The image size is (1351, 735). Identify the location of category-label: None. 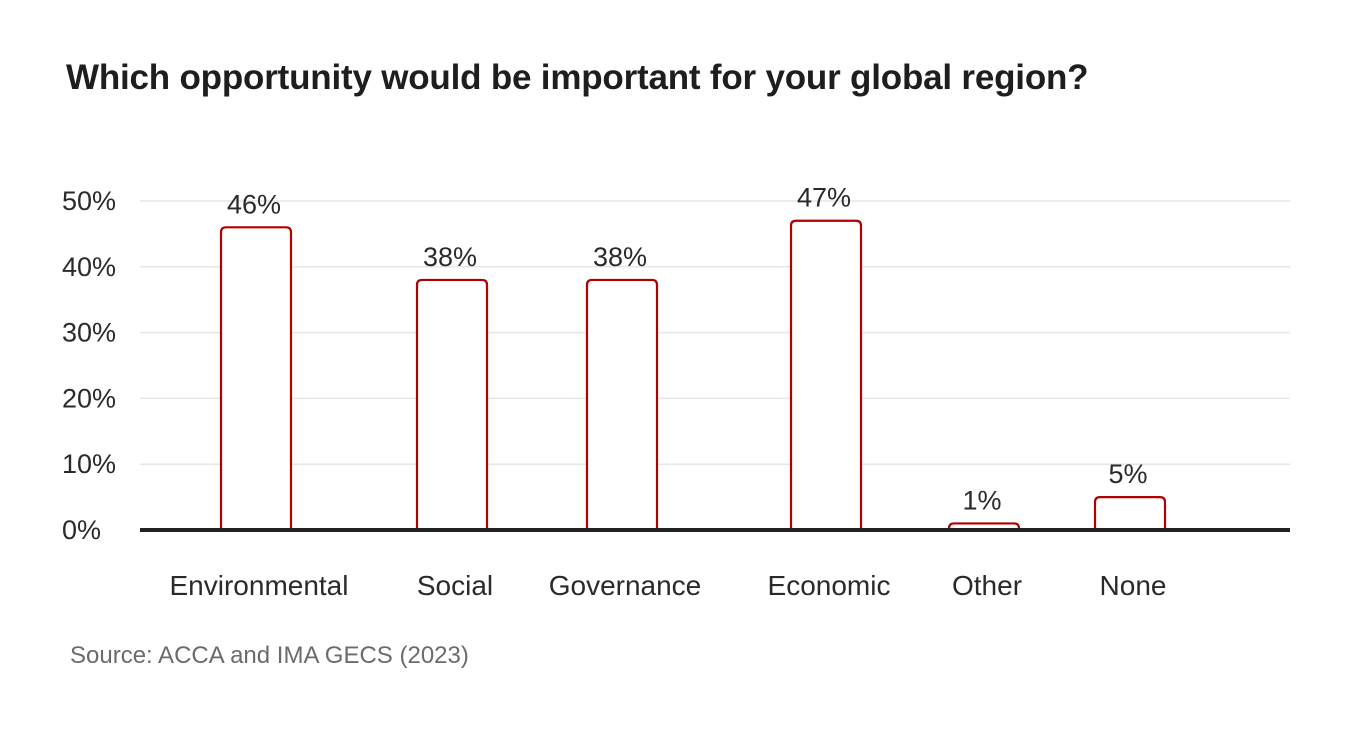
(1133, 585).